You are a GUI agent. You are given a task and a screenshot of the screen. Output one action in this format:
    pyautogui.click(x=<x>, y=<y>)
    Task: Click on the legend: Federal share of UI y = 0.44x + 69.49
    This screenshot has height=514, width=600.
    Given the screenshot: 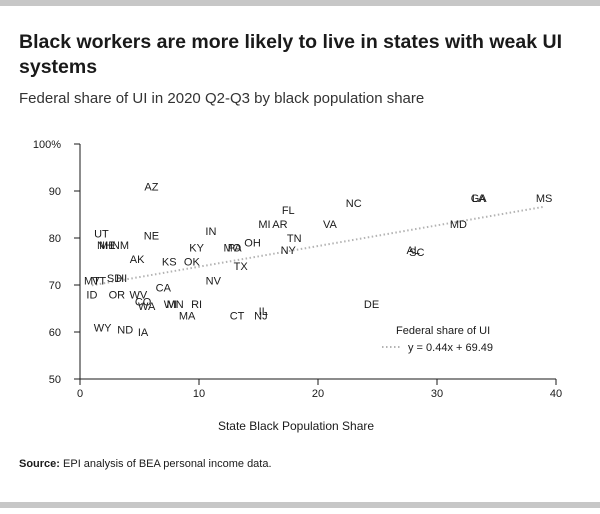 What is the action you would take?
    pyautogui.click(x=437, y=339)
    